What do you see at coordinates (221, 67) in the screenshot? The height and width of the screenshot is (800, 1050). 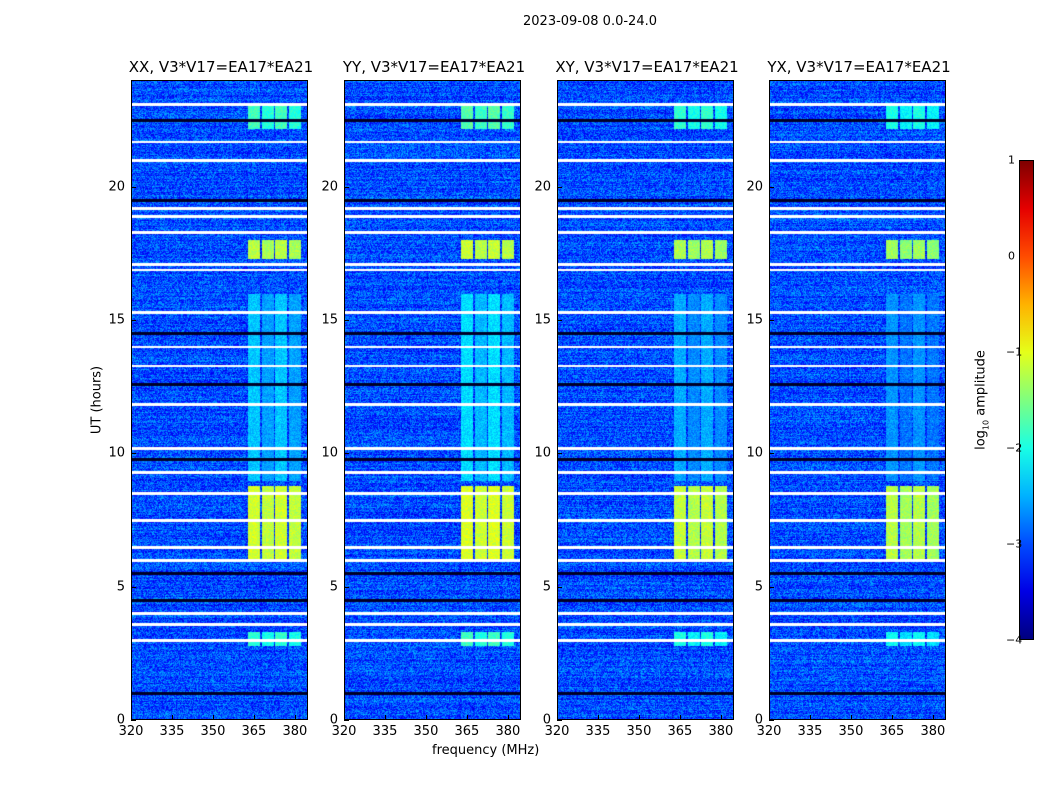 I see `panel-title: XX, V3*V17=EA17*EA21` at bounding box center [221, 67].